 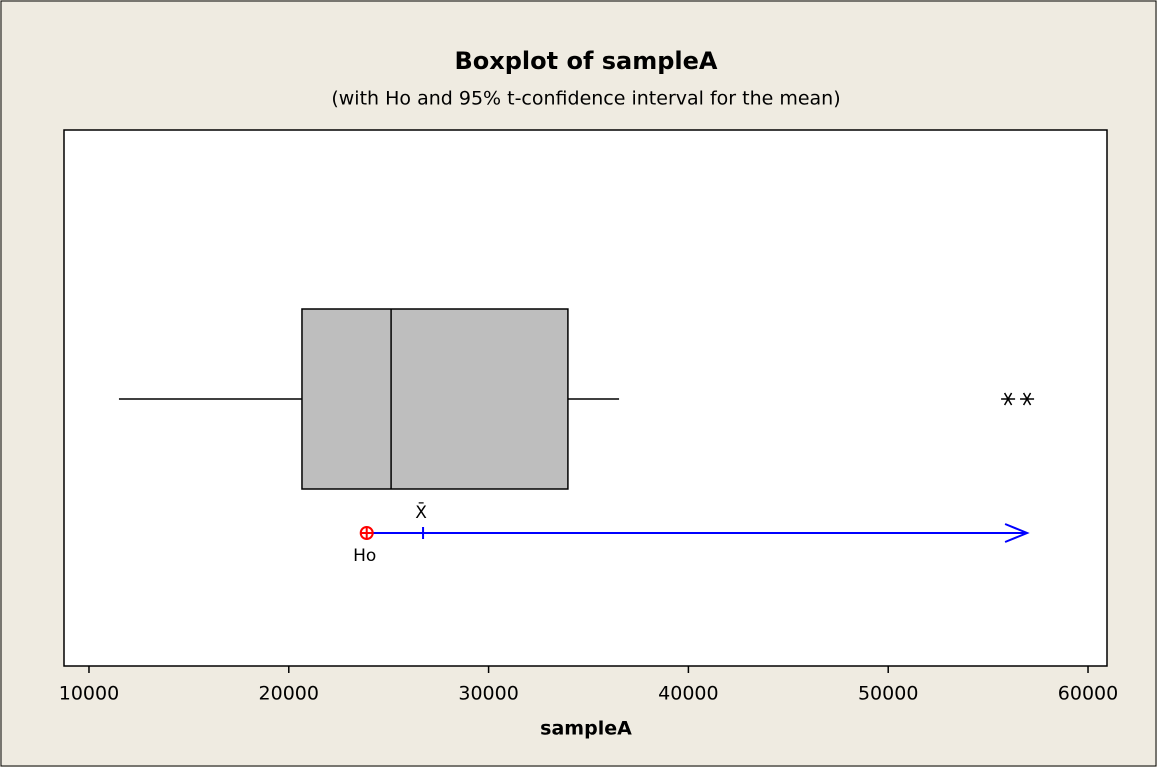 I want to click on x-tick-label: 50000, so click(x=888, y=694).